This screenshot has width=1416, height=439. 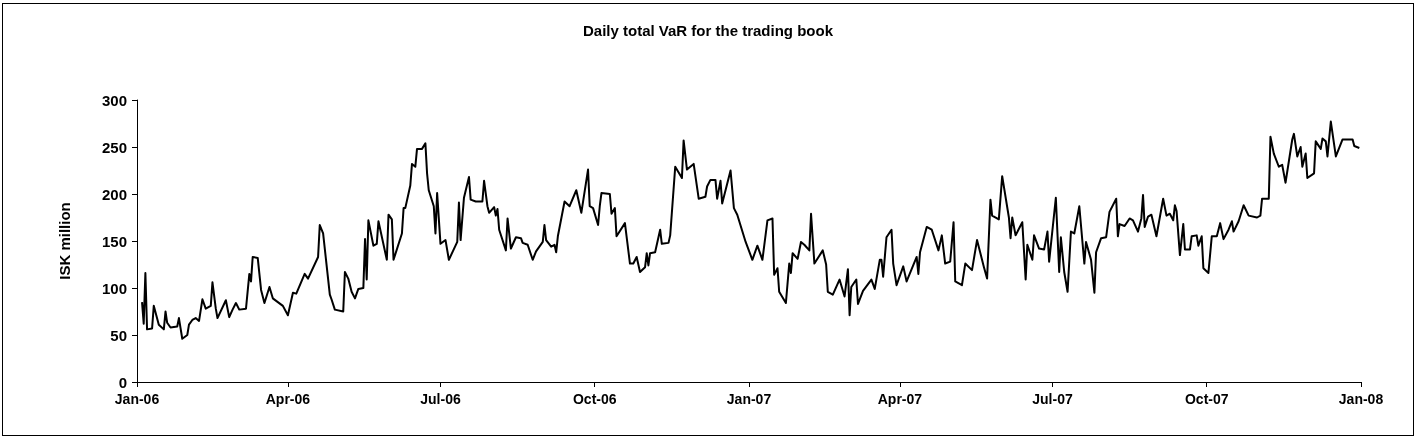 What do you see at coordinates (900, 399) in the screenshot?
I see `x-tick-label: Apr-07` at bounding box center [900, 399].